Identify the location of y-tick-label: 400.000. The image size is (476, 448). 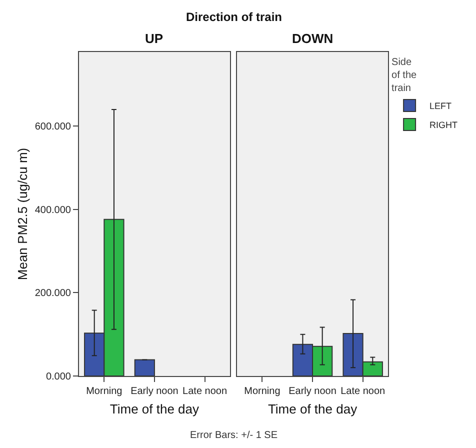
(53, 210).